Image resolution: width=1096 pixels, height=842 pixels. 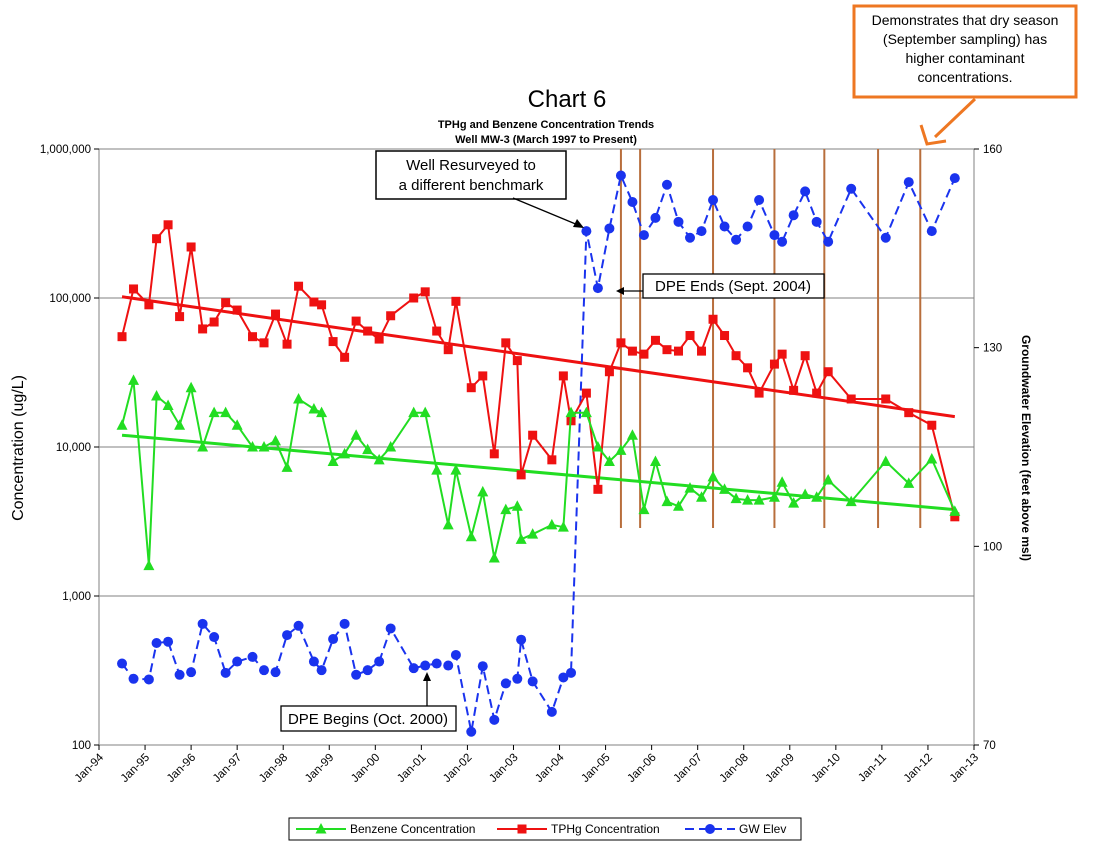 I want to click on legend-swatch-marker, so click(x=710, y=829).